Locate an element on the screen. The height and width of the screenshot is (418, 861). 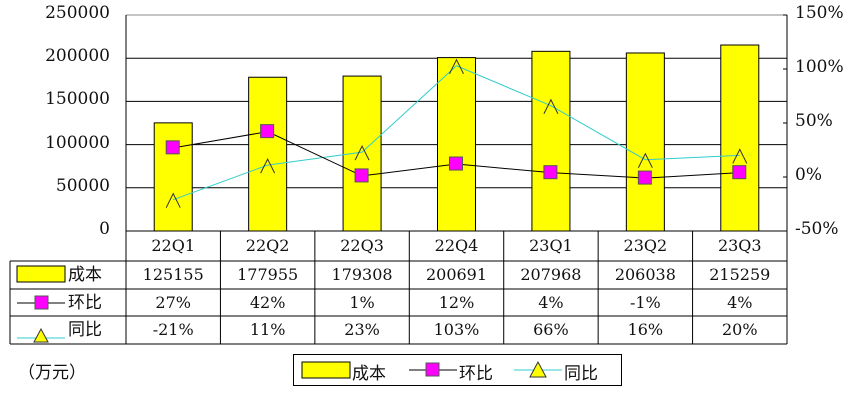
table-cell: 1% is located at coordinates (362, 302).